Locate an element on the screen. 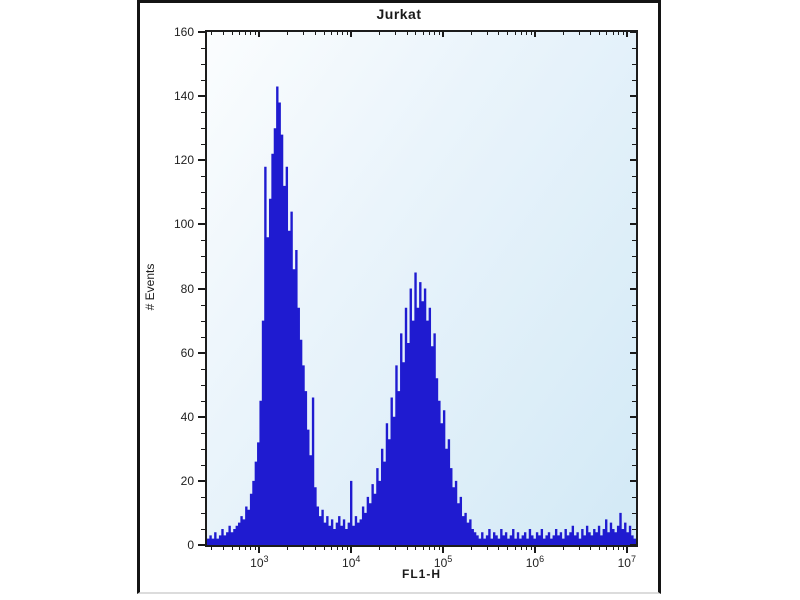 Image resolution: width=800 pixels, height=600 pixels. y-tick-label: 120 is located at coordinates (183, 160).